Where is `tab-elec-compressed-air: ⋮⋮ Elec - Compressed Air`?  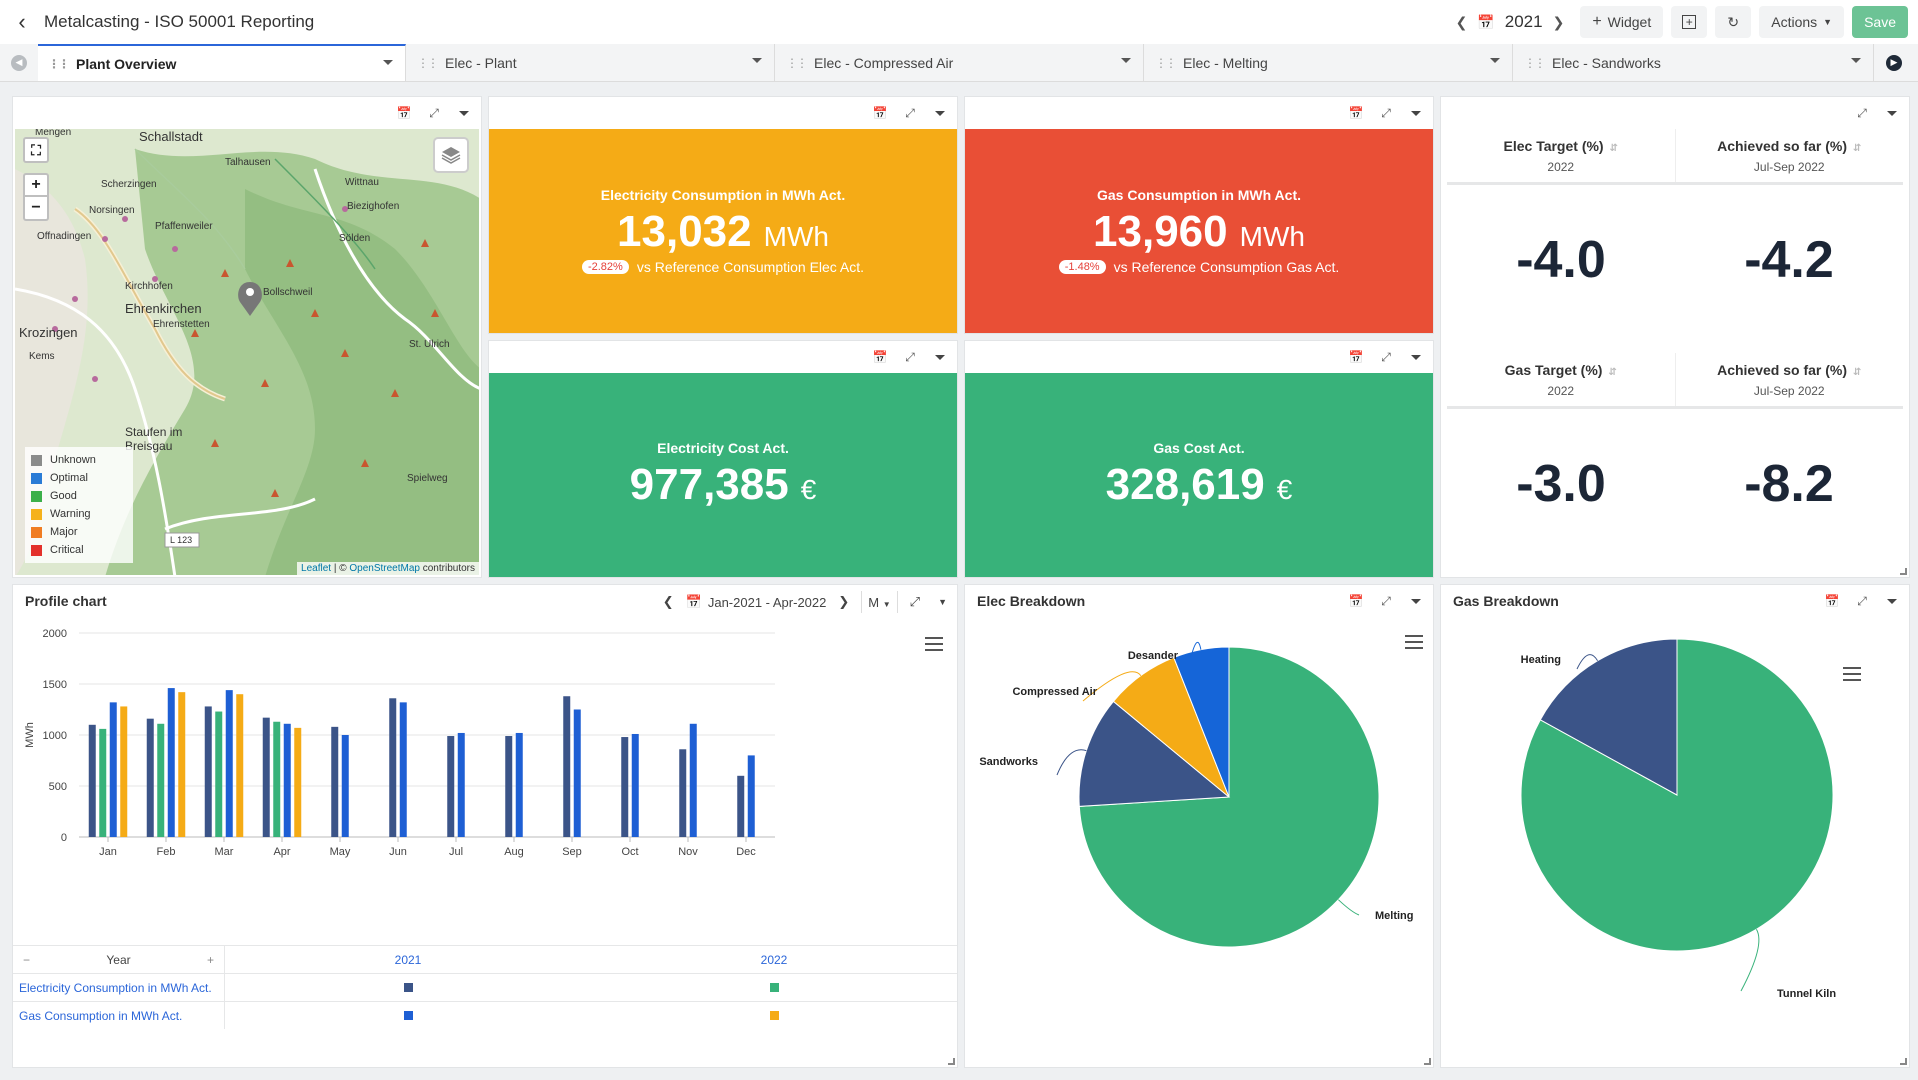 tab-elec-compressed-air: ⋮⋮ Elec - Compressed Air is located at coordinates (960, 62).